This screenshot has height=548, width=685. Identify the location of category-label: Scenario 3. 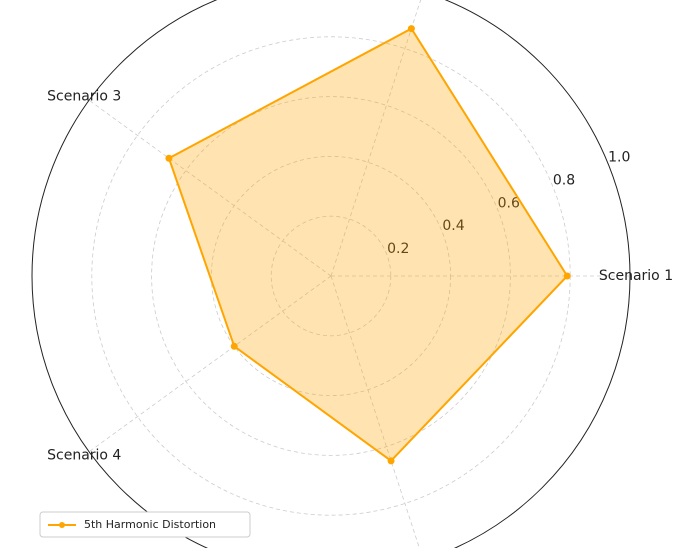
(84, 97).